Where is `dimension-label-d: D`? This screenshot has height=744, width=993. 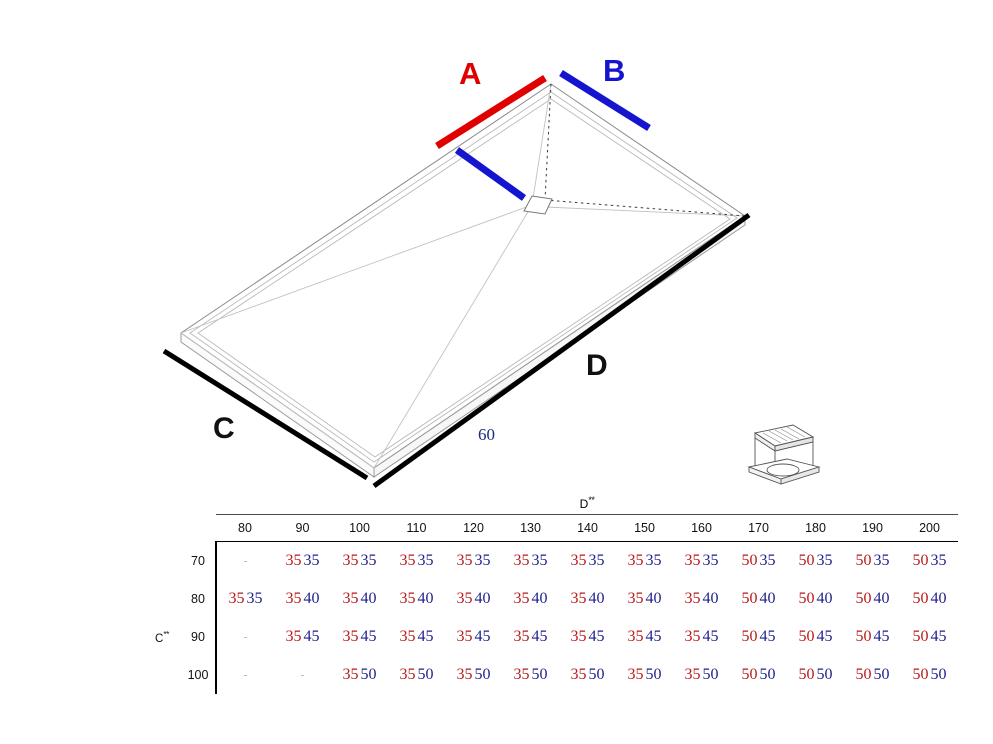
dimension-label-d: D is located at coordinates (597, 365).